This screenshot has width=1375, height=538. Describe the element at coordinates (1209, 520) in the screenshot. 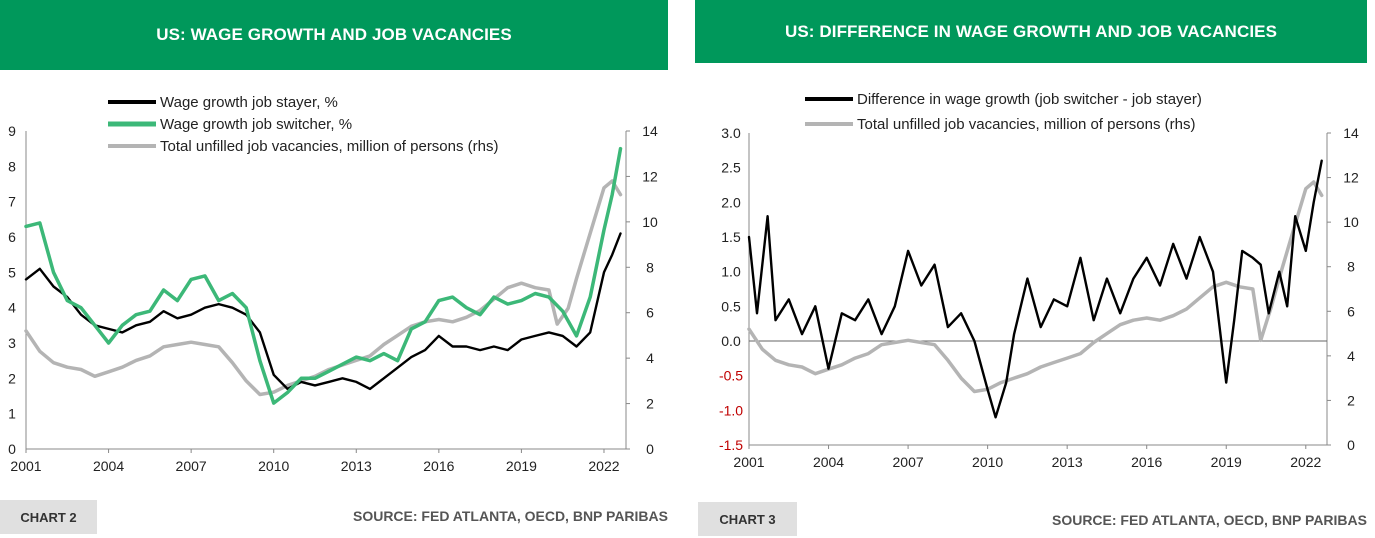

I see `chart3-source: SOURCE: FED ATLANTA, OECD, BNP PARIBAS` at that location.